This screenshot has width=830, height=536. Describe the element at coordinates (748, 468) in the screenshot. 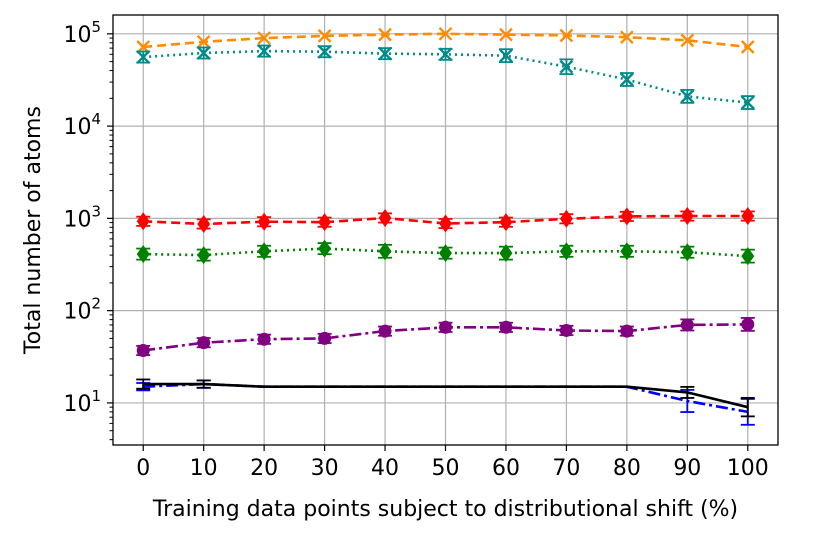

I see `x-tick-label: 100` at that location.